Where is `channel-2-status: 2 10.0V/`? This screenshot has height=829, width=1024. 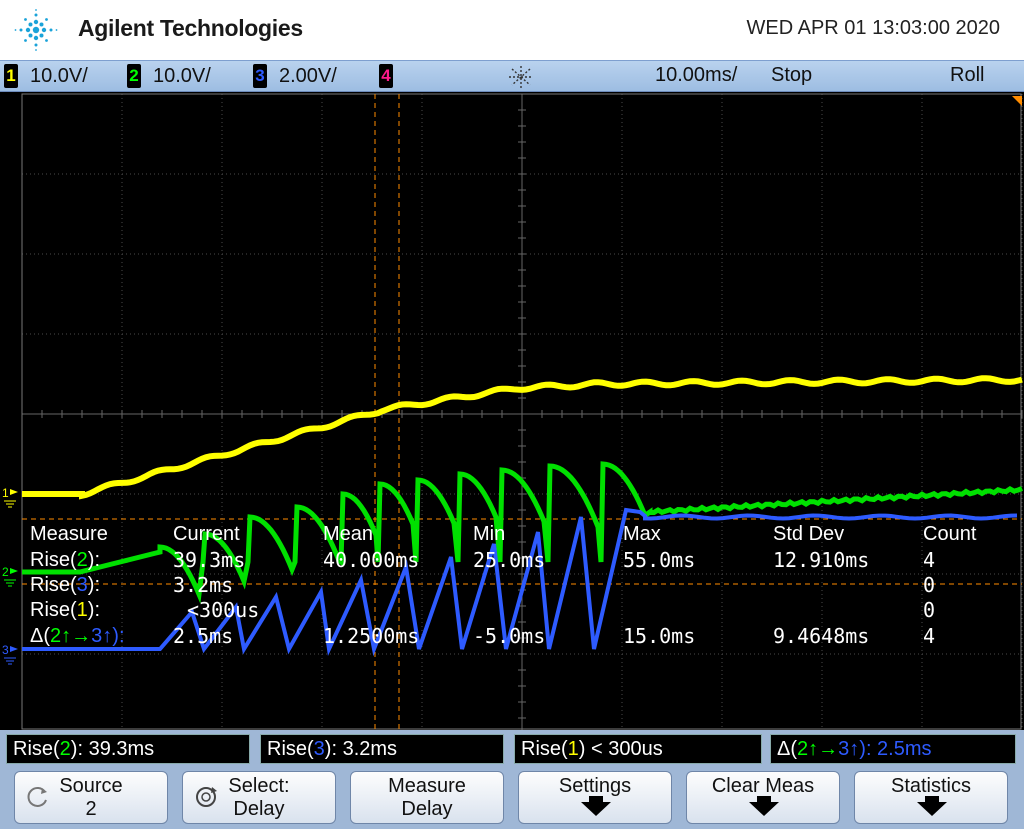
channel-2-status: 2 10.0V/ is located at coordinates (169, 76).